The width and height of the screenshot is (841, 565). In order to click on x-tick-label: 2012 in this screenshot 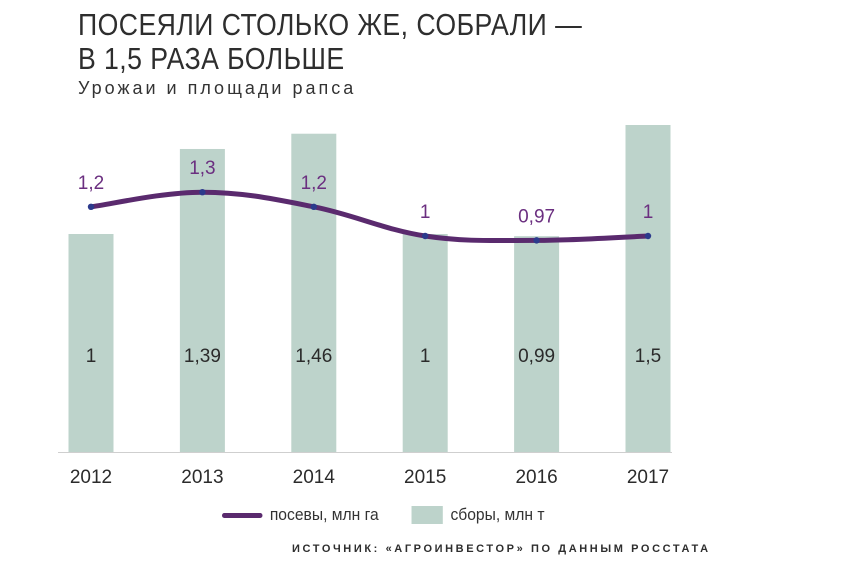, I will do `click(91, 477)`.